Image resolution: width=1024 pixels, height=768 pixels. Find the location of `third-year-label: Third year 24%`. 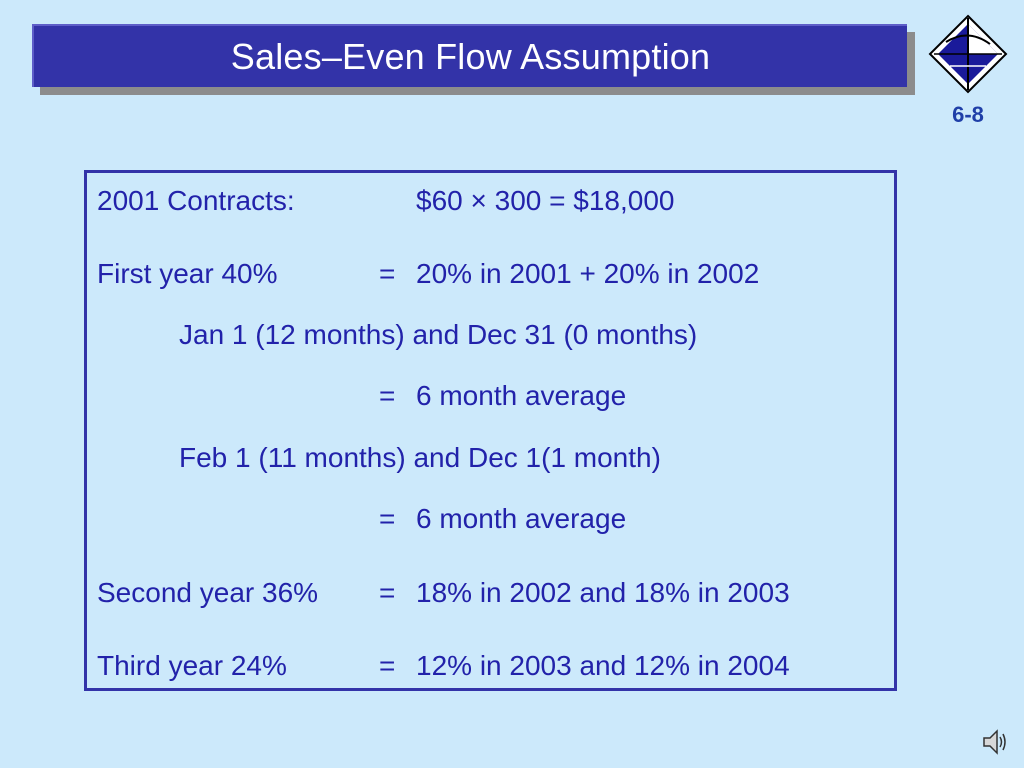

third-year-label: Third year 24% is located at coordinates (192, 665).